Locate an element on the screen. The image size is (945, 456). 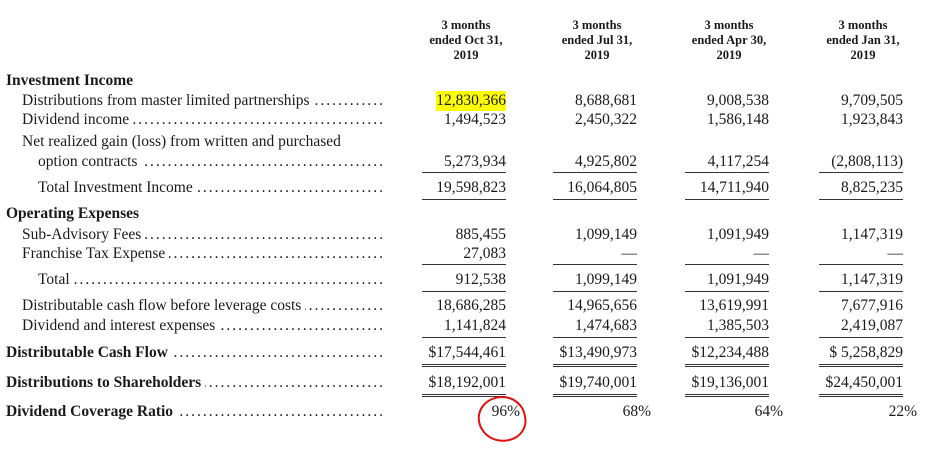
table-cell: 19,598,823 is located at coordinates (471, 187).